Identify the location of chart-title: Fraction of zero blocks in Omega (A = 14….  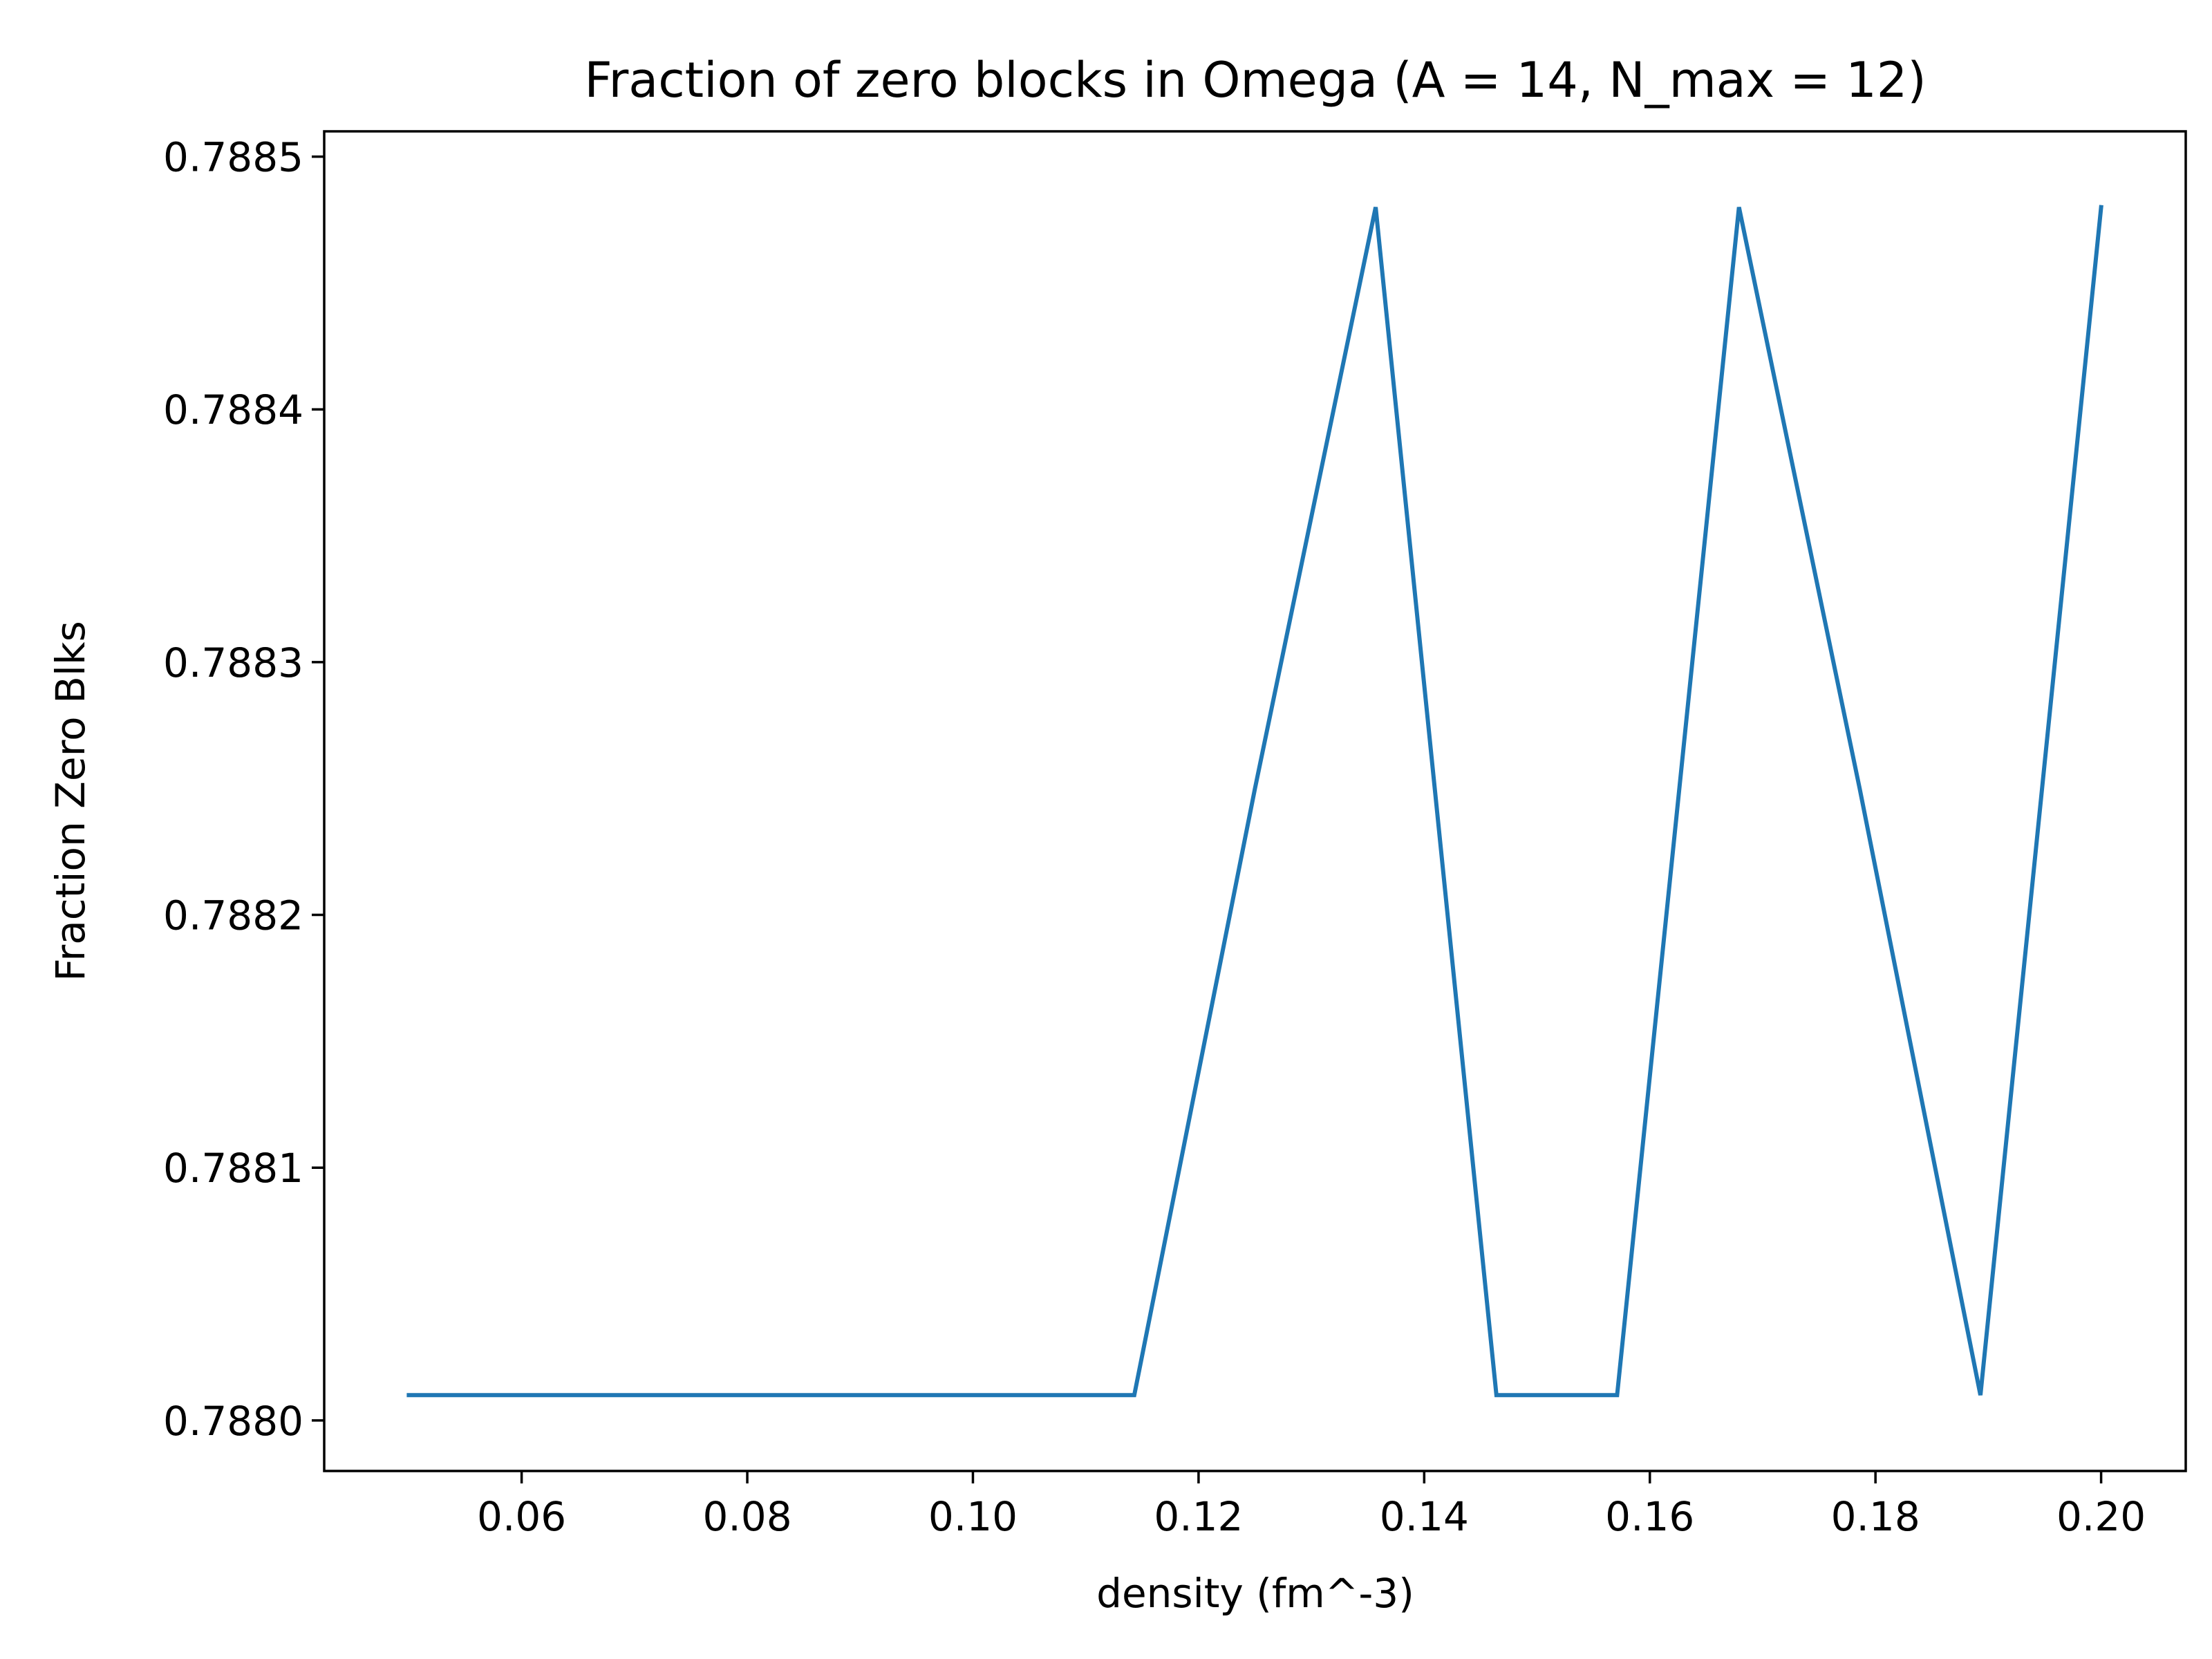
(1255, 80).